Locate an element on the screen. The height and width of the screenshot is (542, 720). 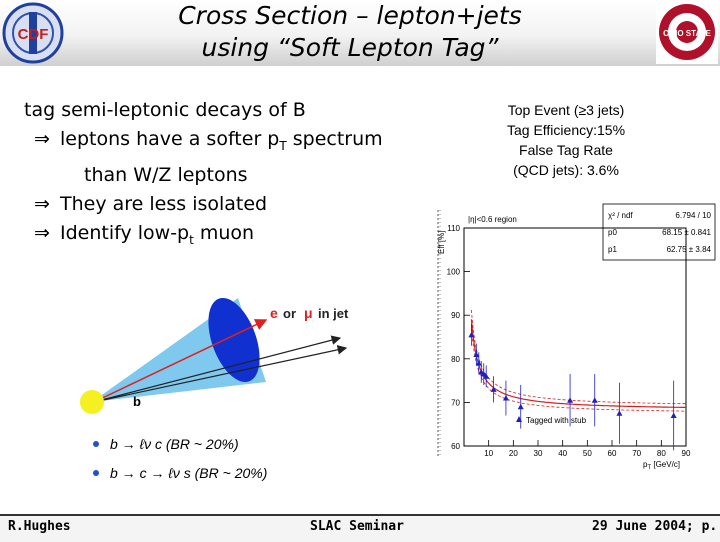
osu-logo-text: OHIO STATE is located at coordinates (687, 33).